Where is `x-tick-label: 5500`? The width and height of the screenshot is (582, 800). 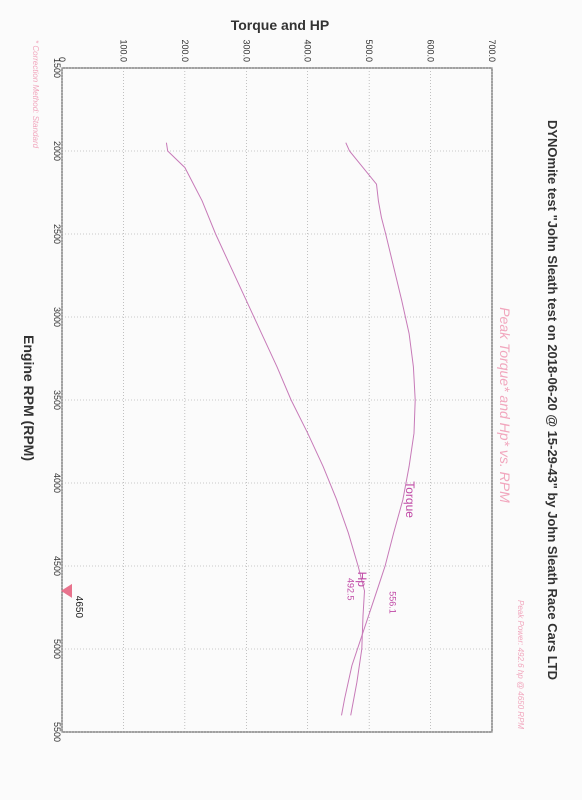 x-tick-label: 5500 is located at coordinates (57, 732).